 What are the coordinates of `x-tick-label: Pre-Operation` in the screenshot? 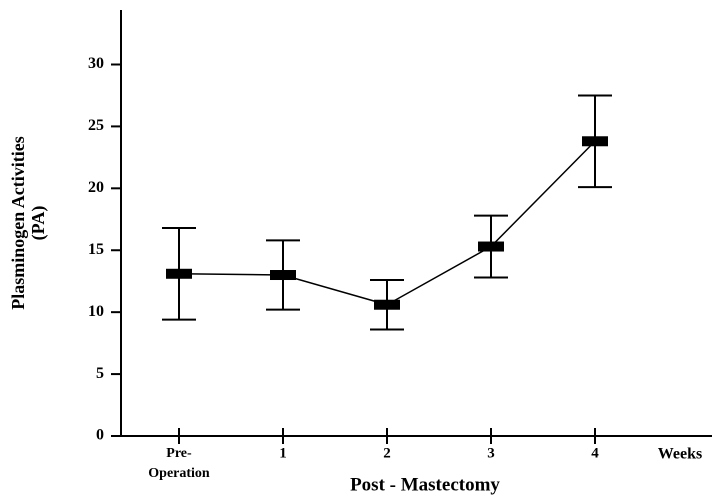 It's located at (179, 463).